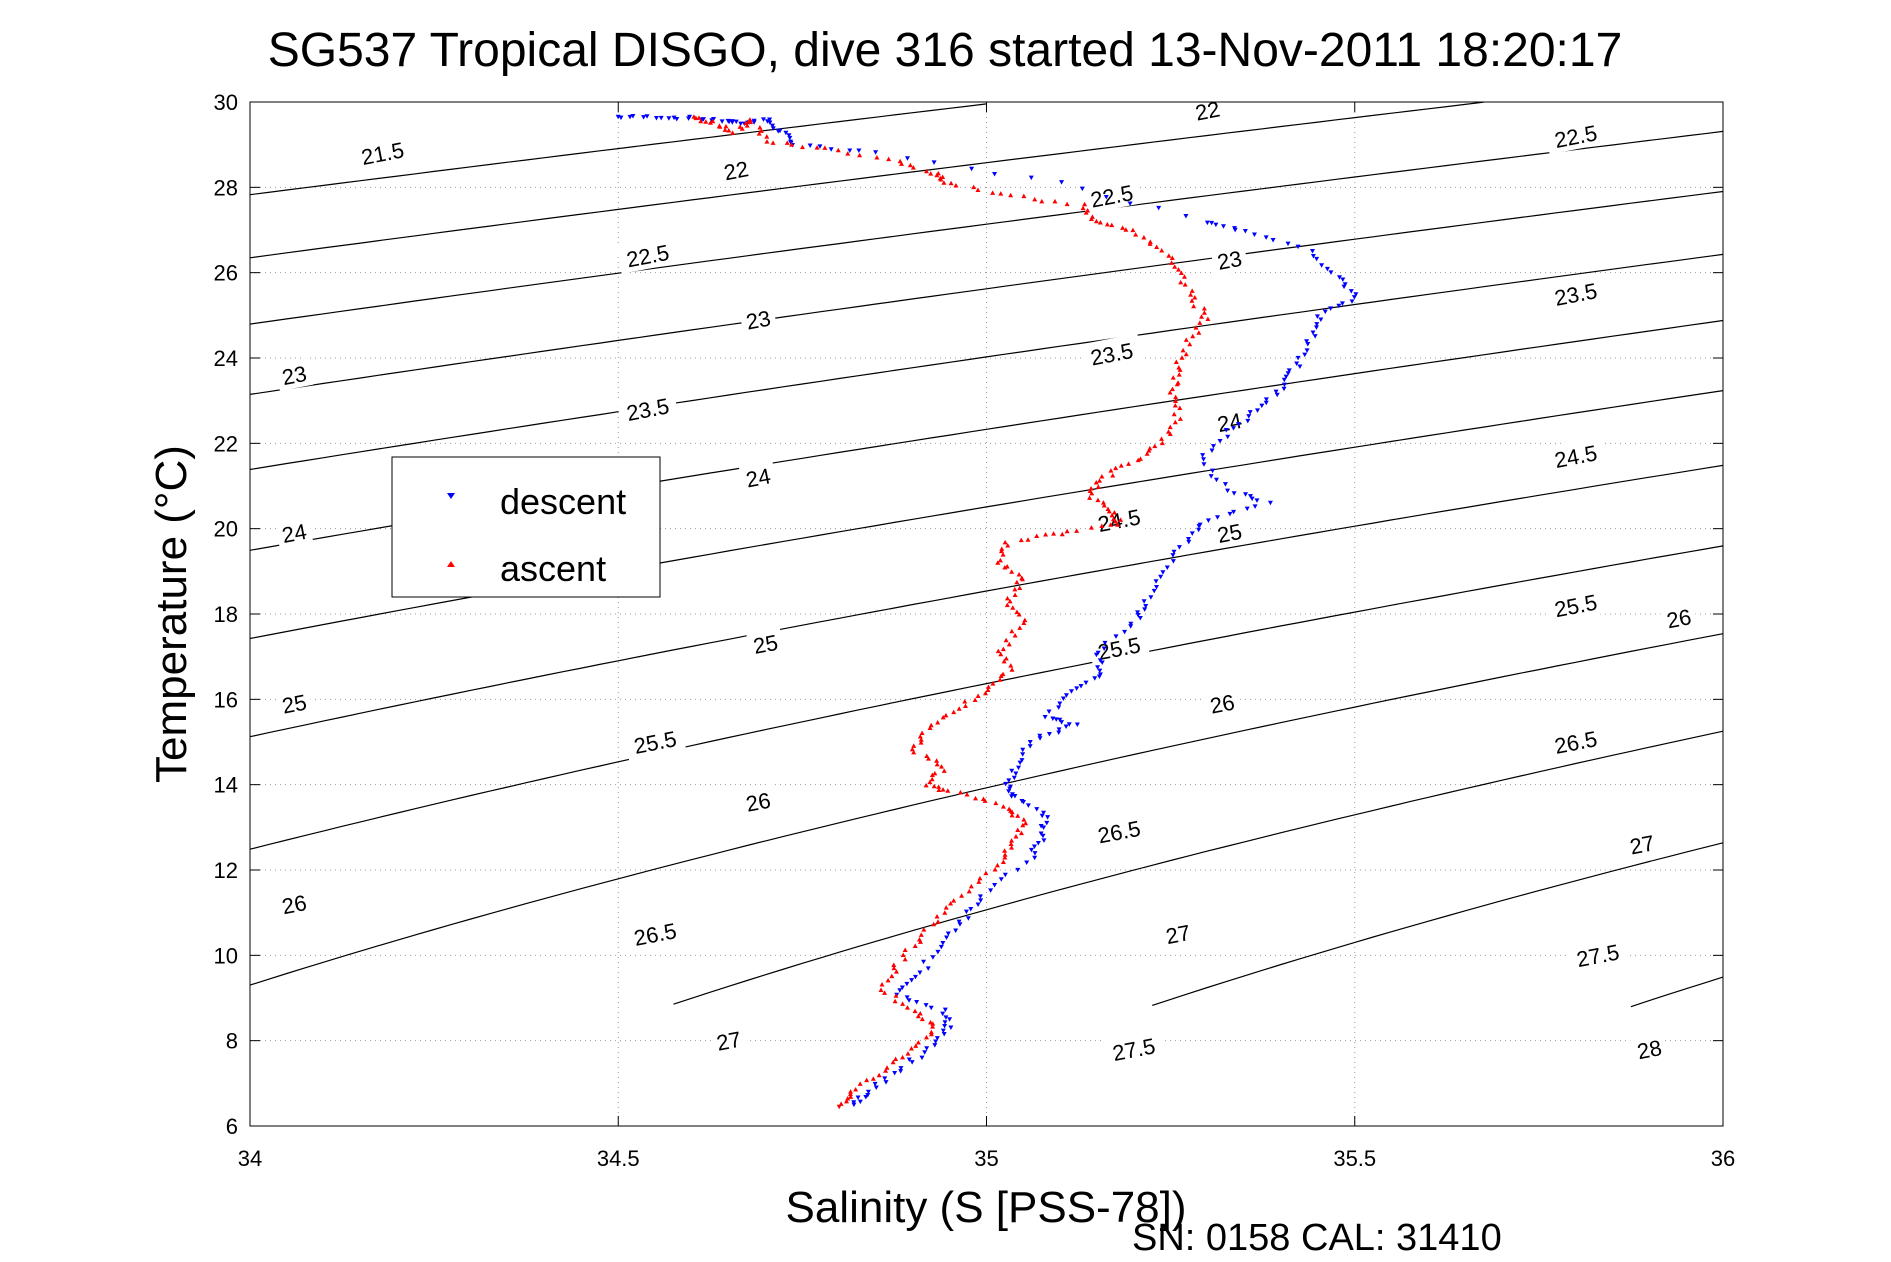 This screenshot has height=1262, width=1891. I want to click on contour-label: 26, so click(1222, 703).